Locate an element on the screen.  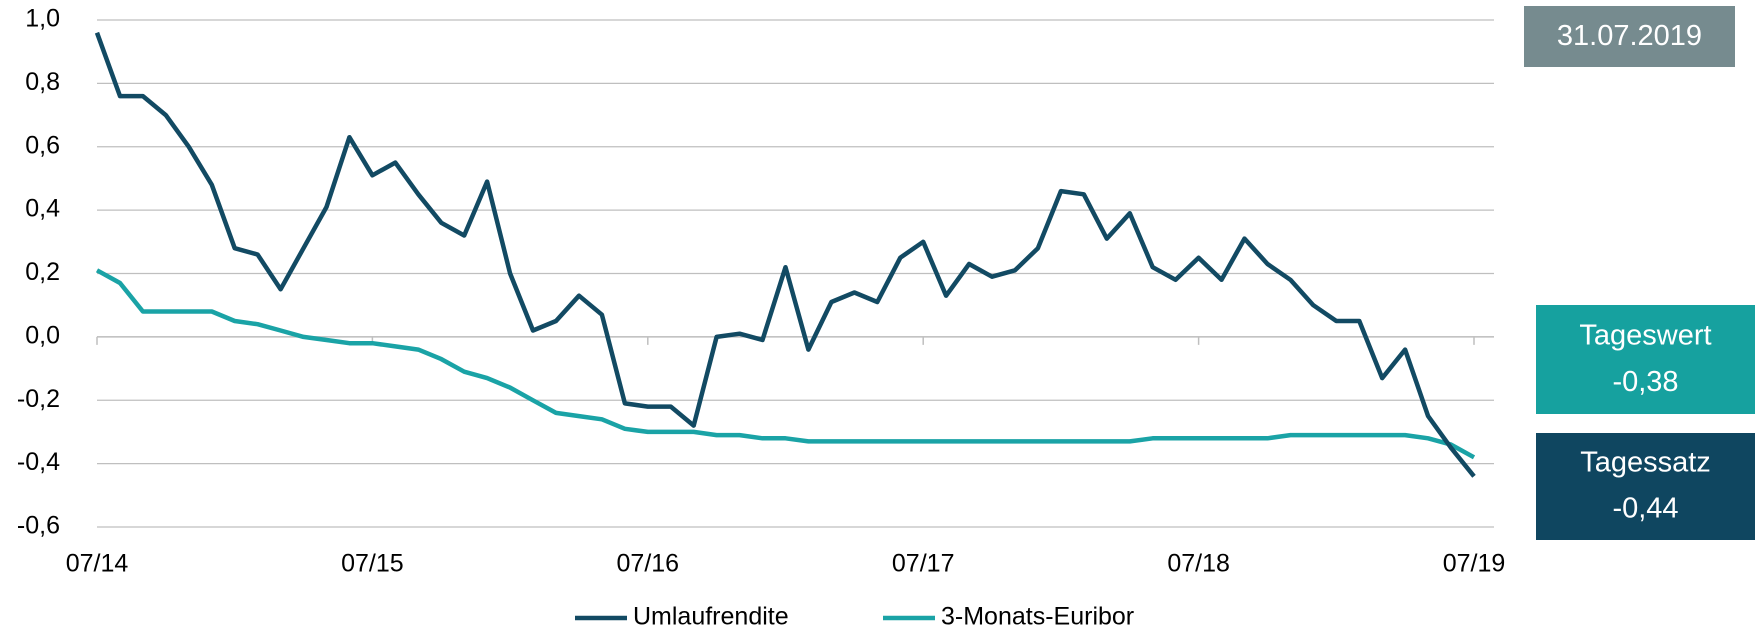
y-tick-label: -0,6 is located at coordinates (38, 526).